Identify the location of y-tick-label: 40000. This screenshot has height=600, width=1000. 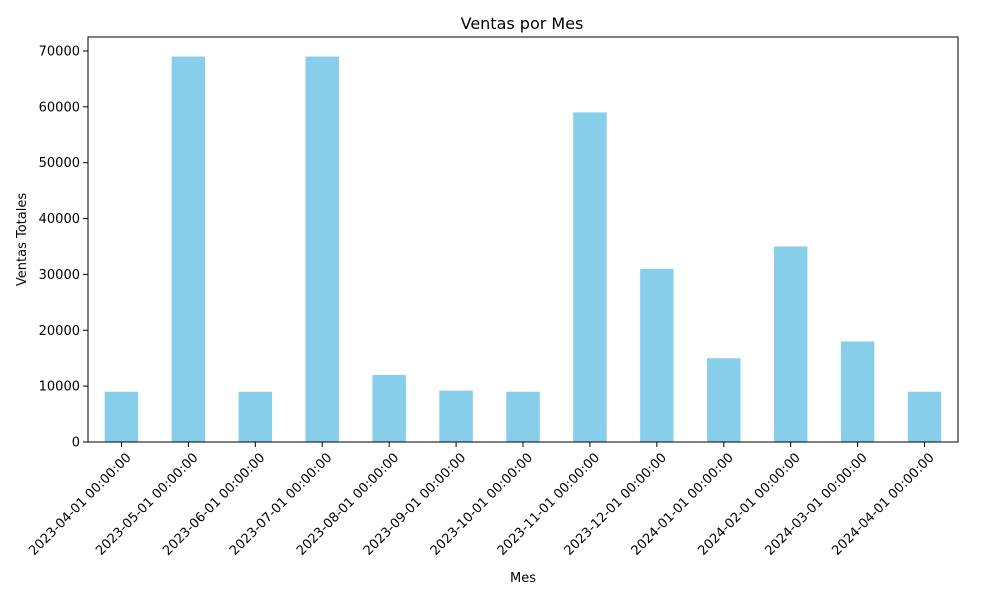
(59, 219).